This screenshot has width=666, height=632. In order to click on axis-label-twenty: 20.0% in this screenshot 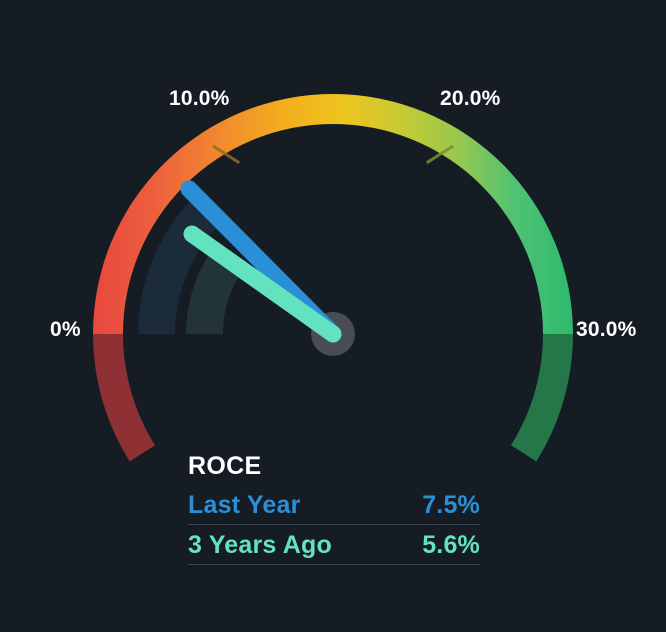, I will do `click(470, 98)`.